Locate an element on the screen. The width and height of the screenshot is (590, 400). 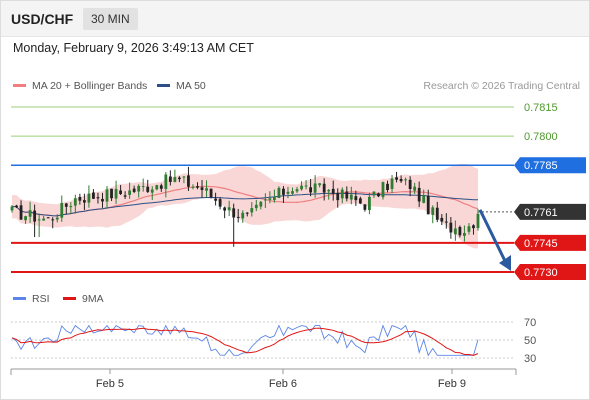
rsi-ma-line is located at coordinates (245, 341).